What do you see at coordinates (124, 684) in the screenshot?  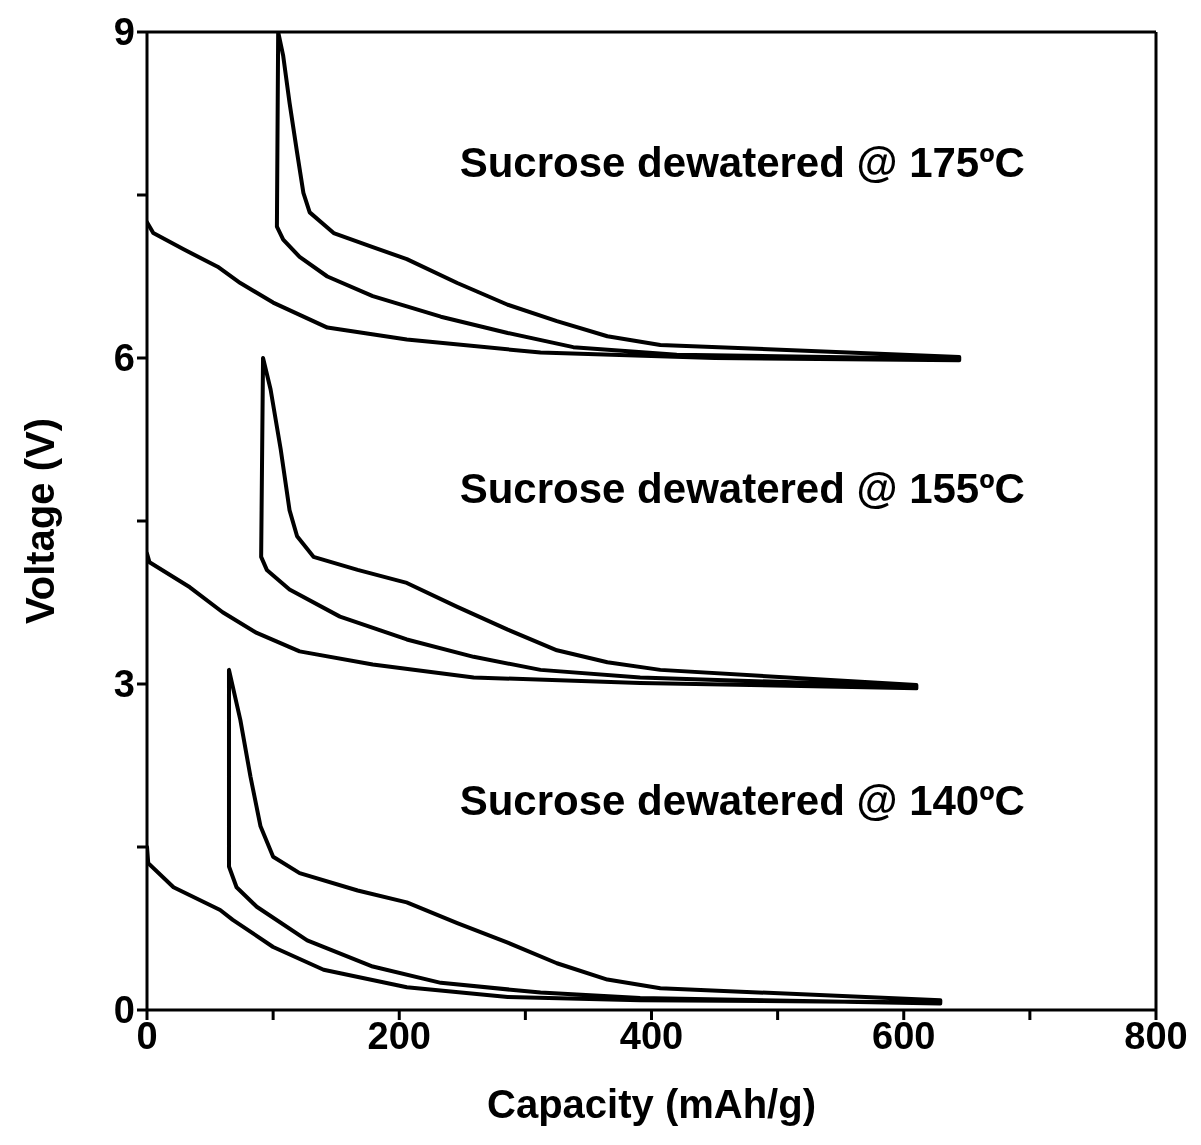 I see `y-tick-label: 3` at bounding box center [124, 684].